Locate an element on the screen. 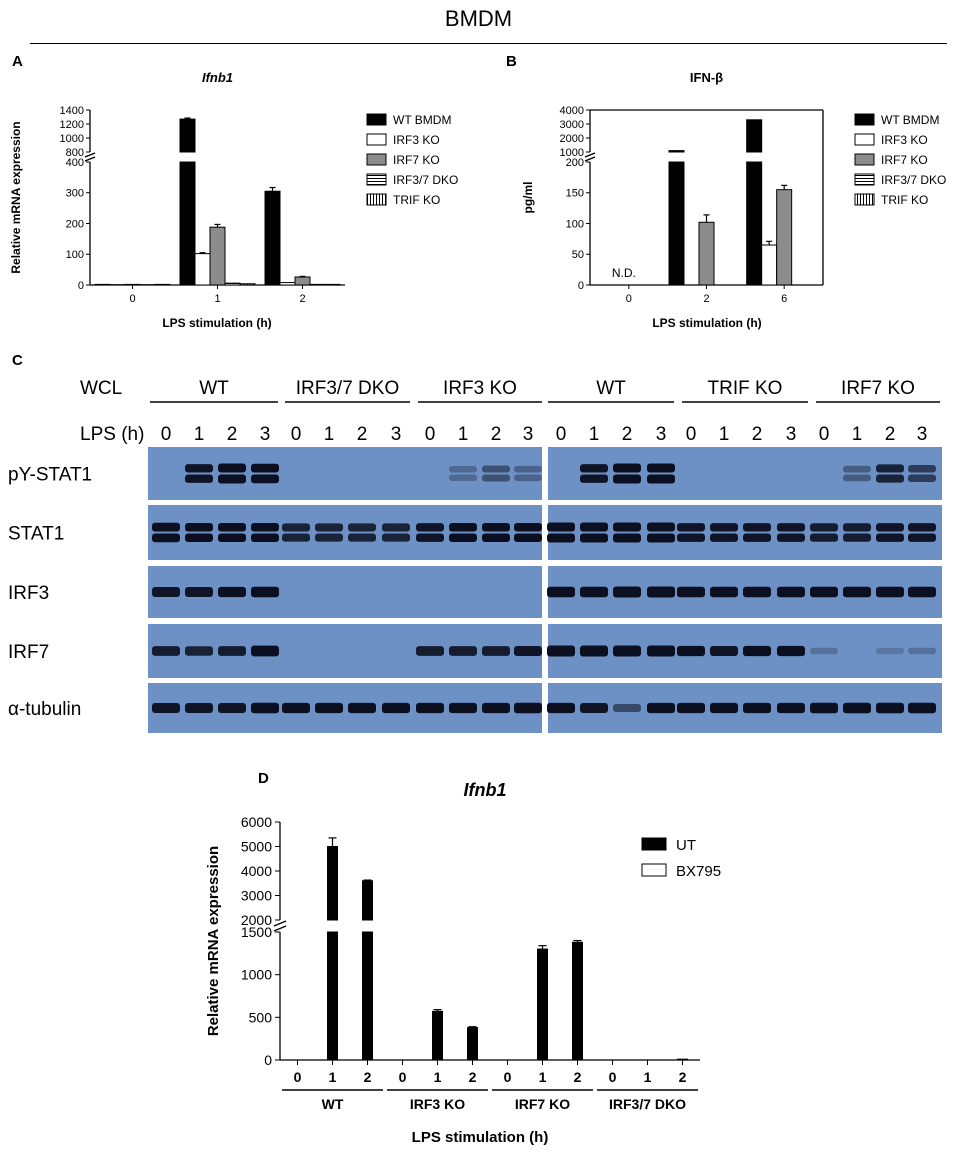 The height and width of the screenshot is (1152, 957). d-bar is located at coordinates (332, 883).